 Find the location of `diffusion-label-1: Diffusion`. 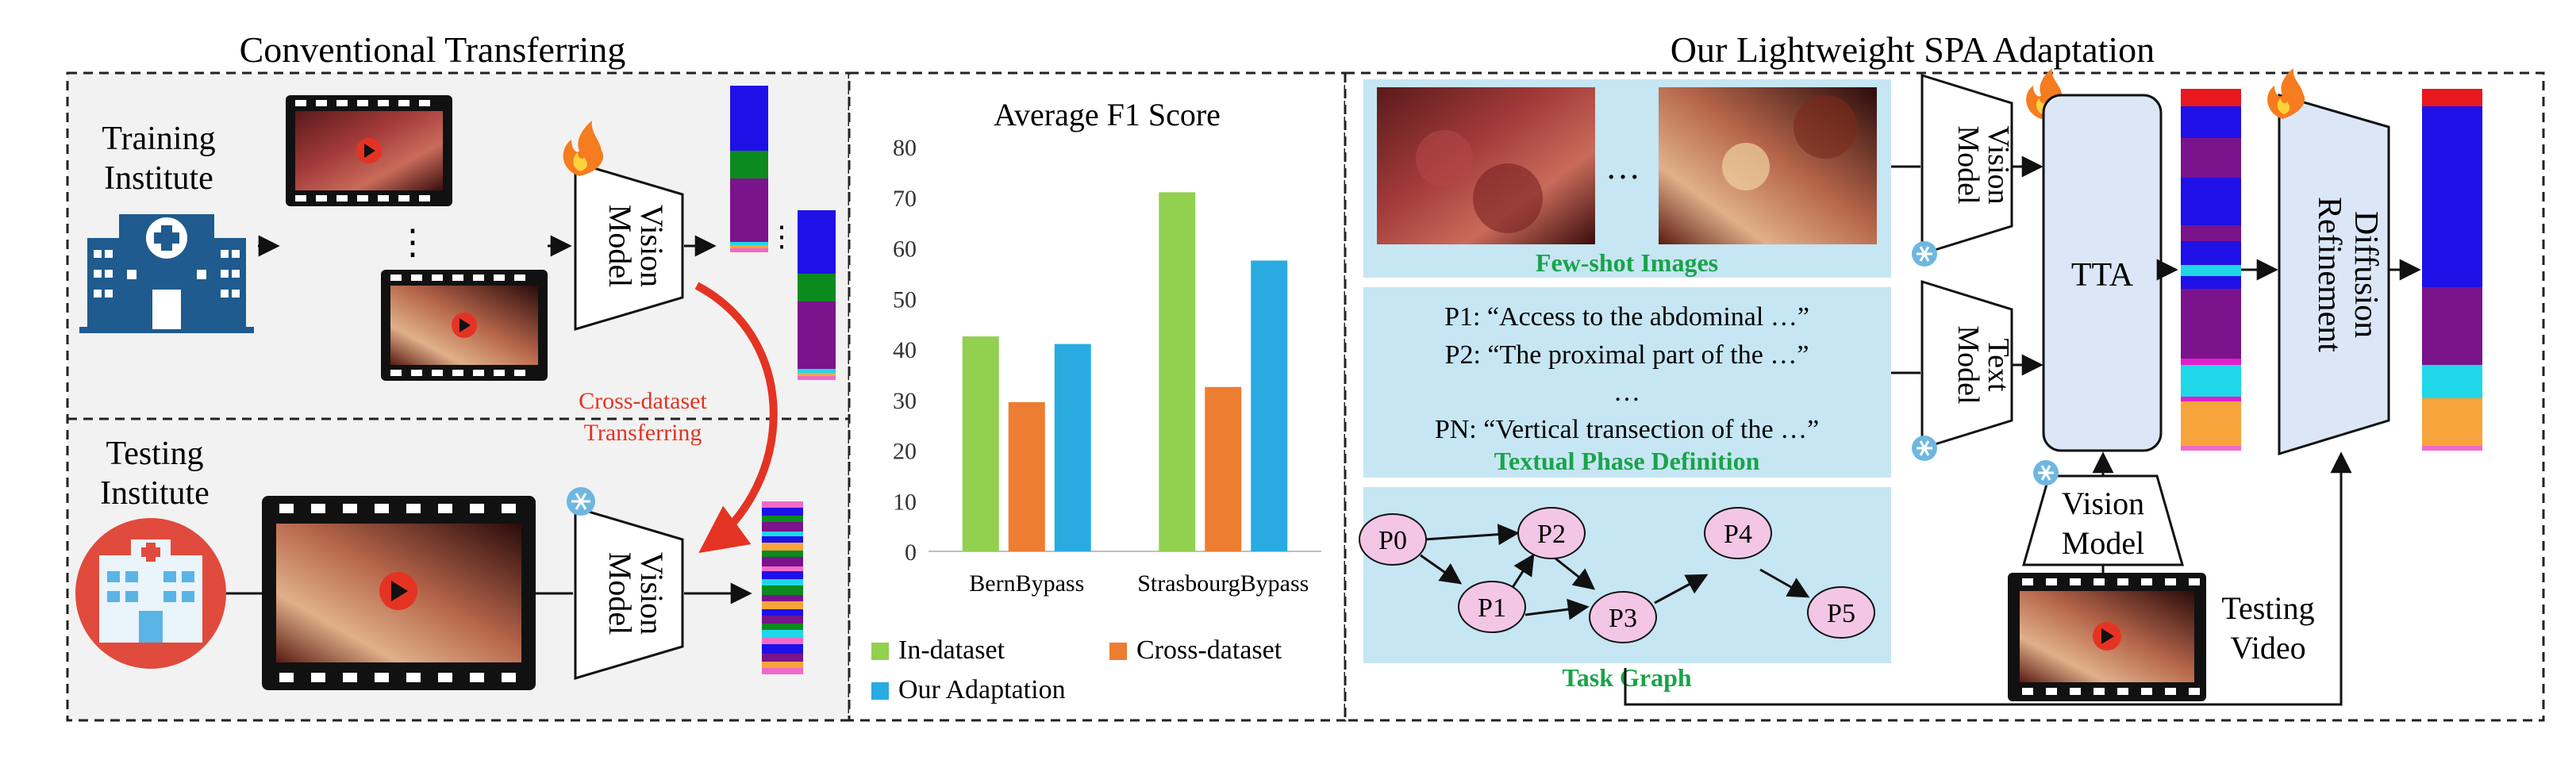

diffusion-label-1: Diffusion is located at coordinates (2365, 274).